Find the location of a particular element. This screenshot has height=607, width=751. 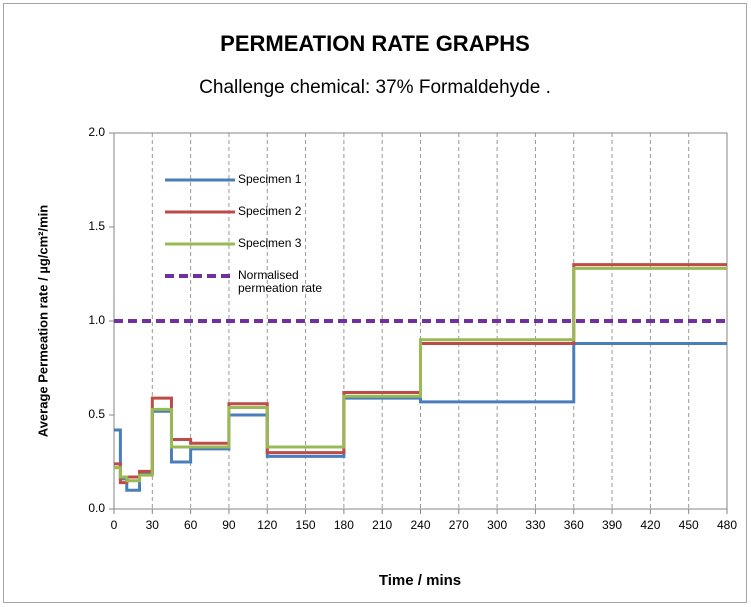

x-tick-label: 420 is located at coordinates (650, 525).